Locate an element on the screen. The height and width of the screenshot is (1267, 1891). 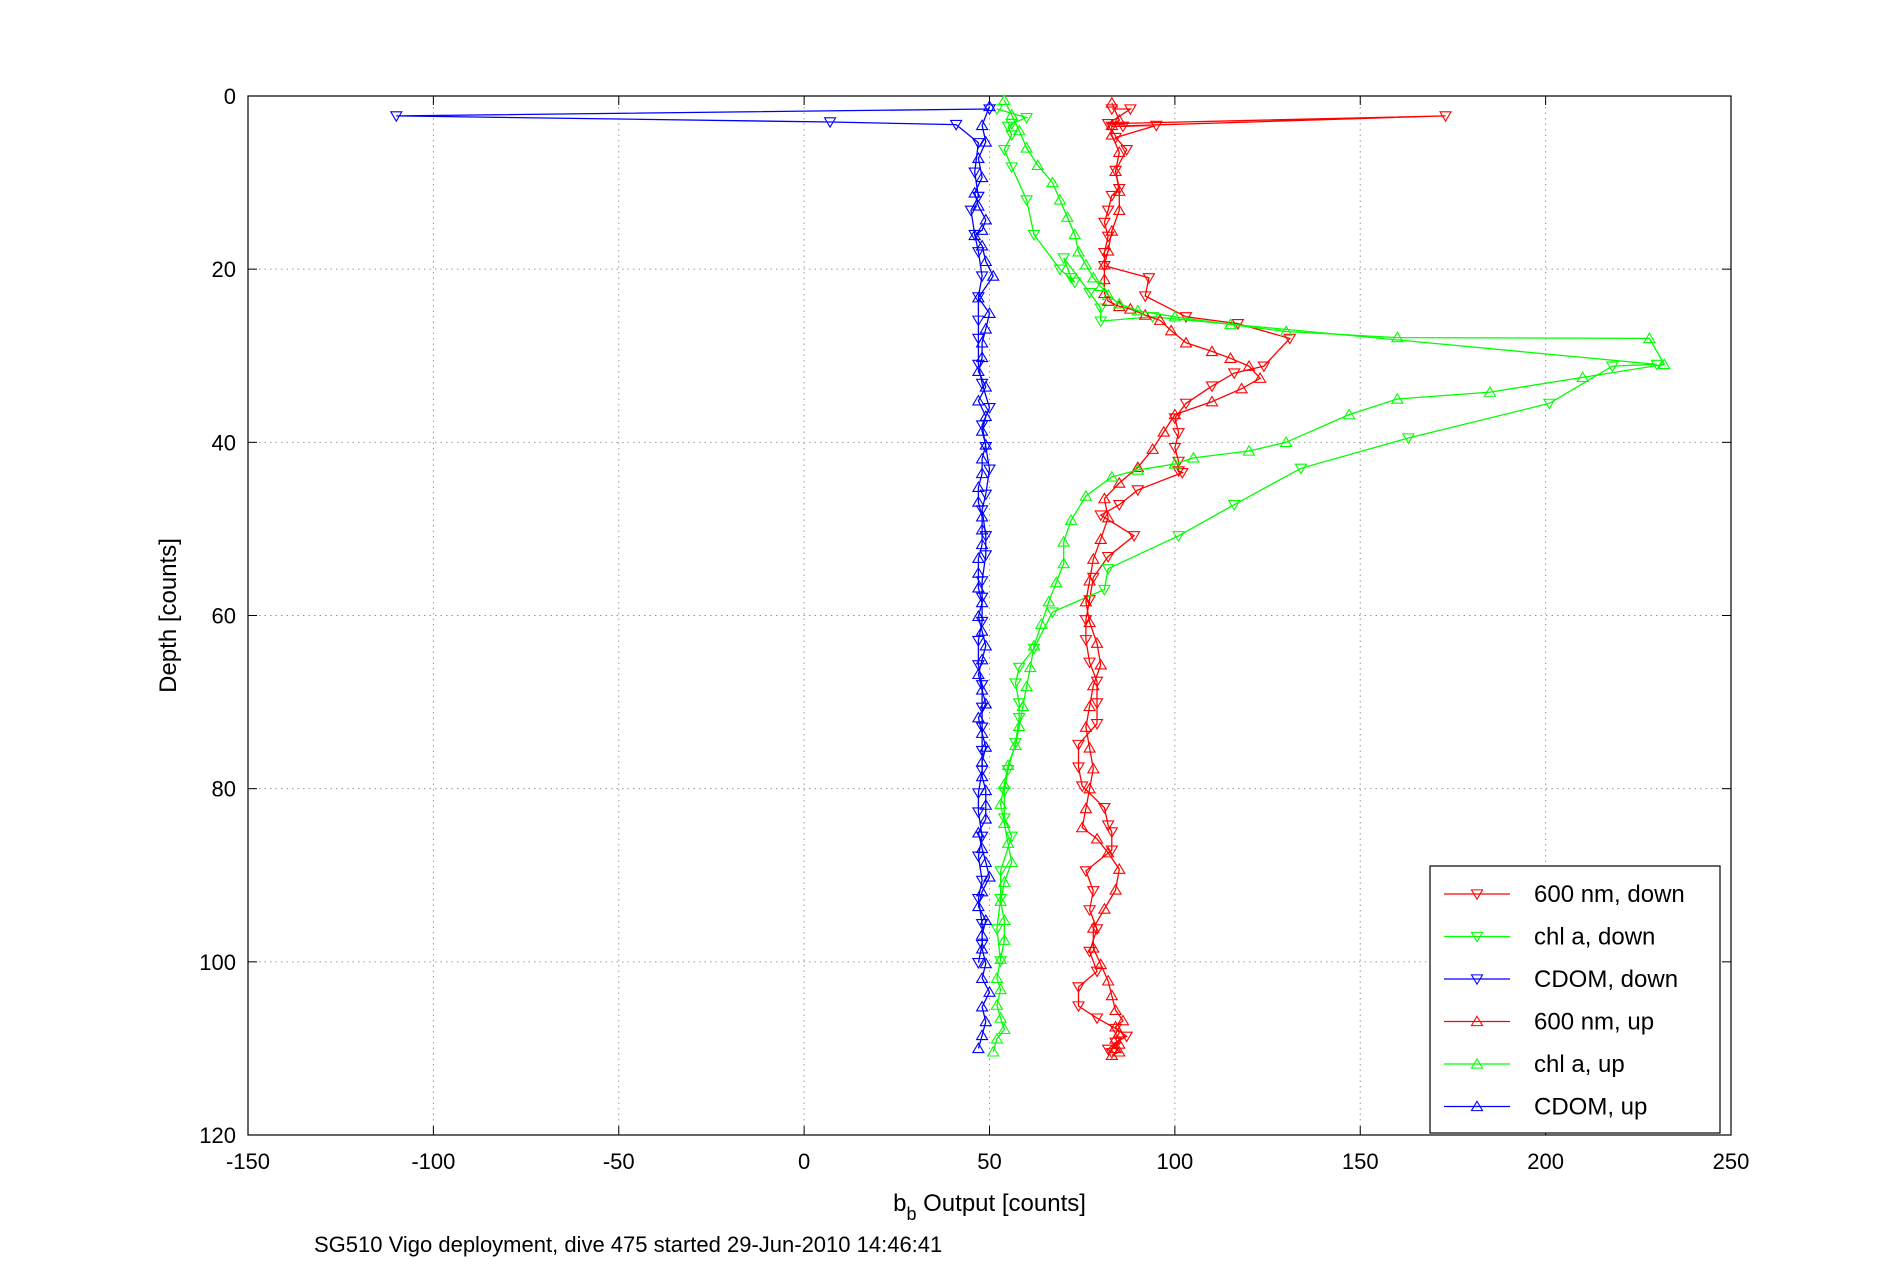
x-tick-label: 250 is located at coordinates (1731, 1161).